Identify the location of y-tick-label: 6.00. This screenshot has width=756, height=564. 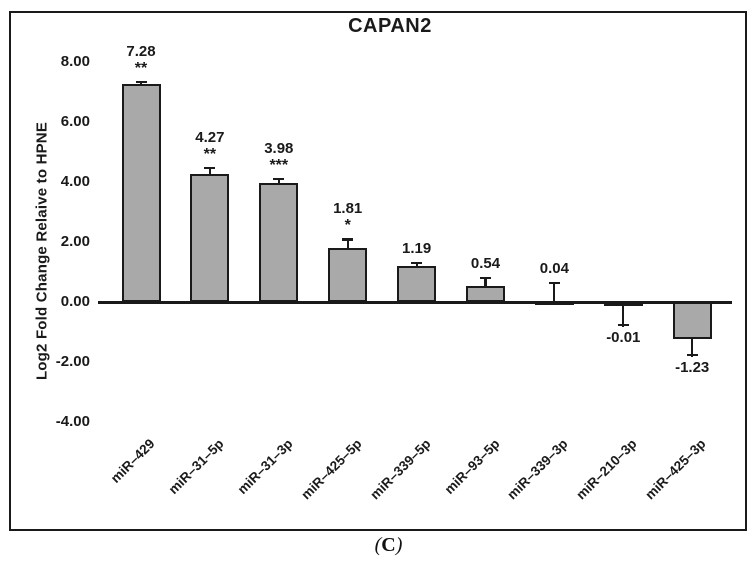
(75, 121).